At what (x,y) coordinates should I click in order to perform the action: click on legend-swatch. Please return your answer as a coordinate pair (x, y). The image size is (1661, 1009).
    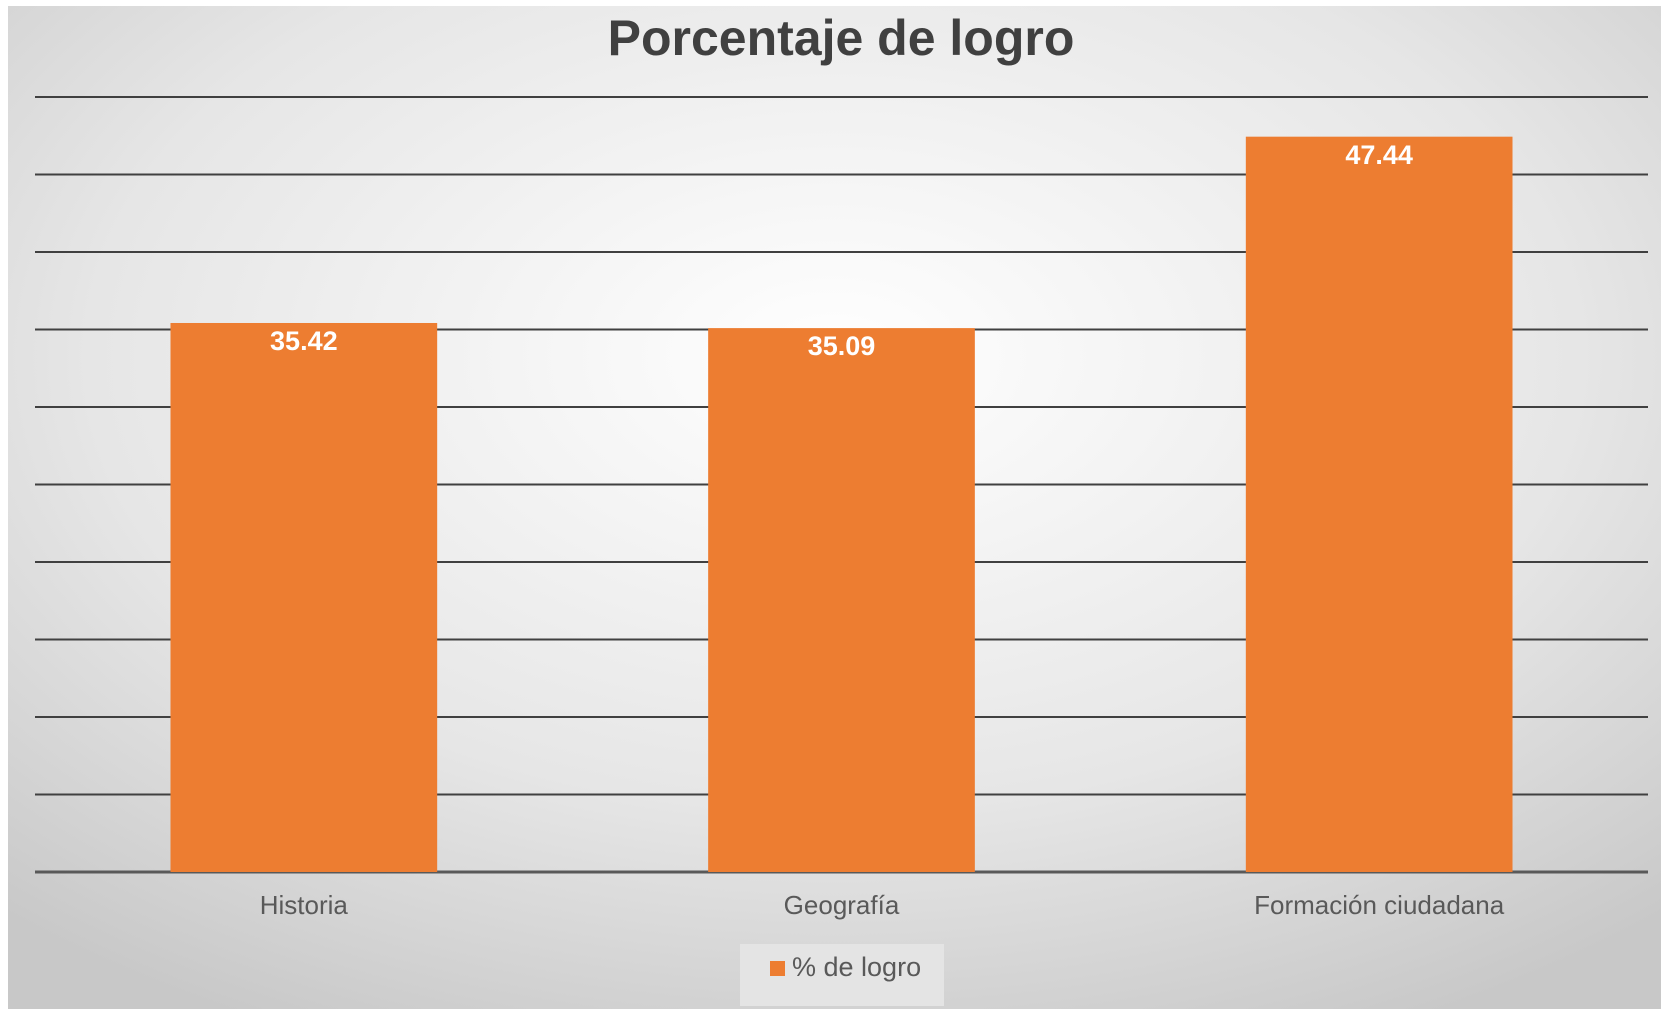
    Looking at the image, I should click on (777, 968).